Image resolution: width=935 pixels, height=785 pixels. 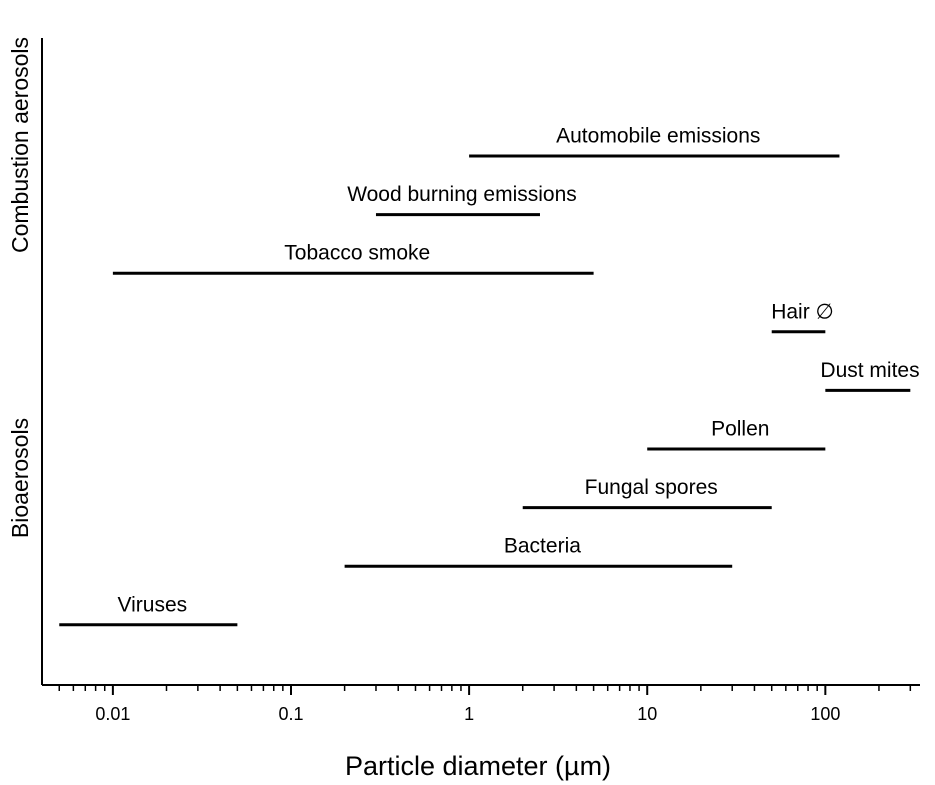 What do you see at coordinates (462, 194) in the screenshot?
I see `range-label: Wood burning emissions` at bounding box center [462, 194].